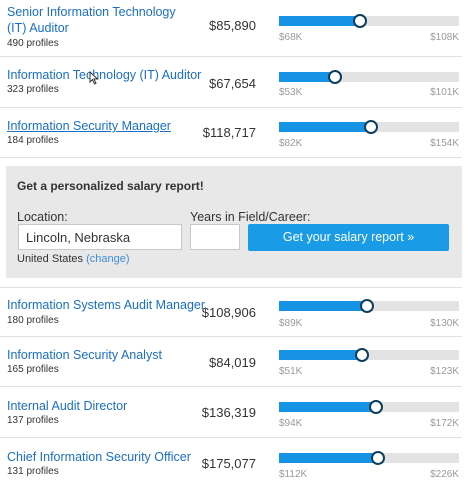  I want to click on salary-max: $130K, so click(444, 323).